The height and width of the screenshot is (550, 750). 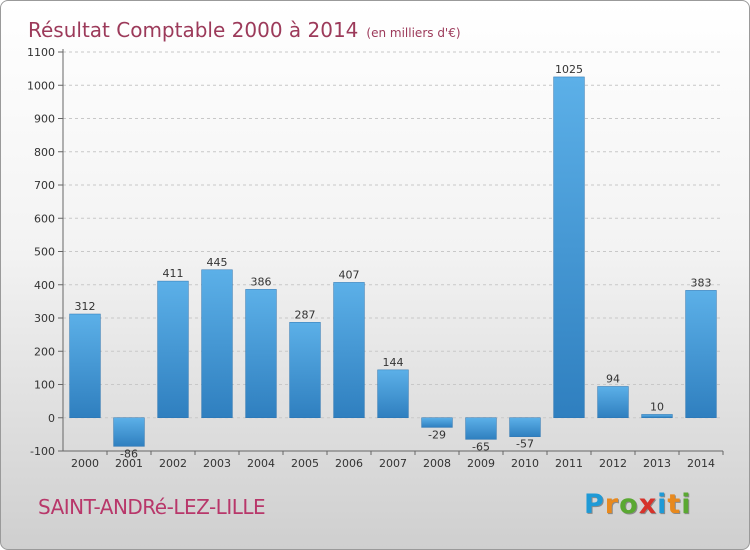 I want to click on x-tick-label-2012: 2012, so click(x=613, y=463).